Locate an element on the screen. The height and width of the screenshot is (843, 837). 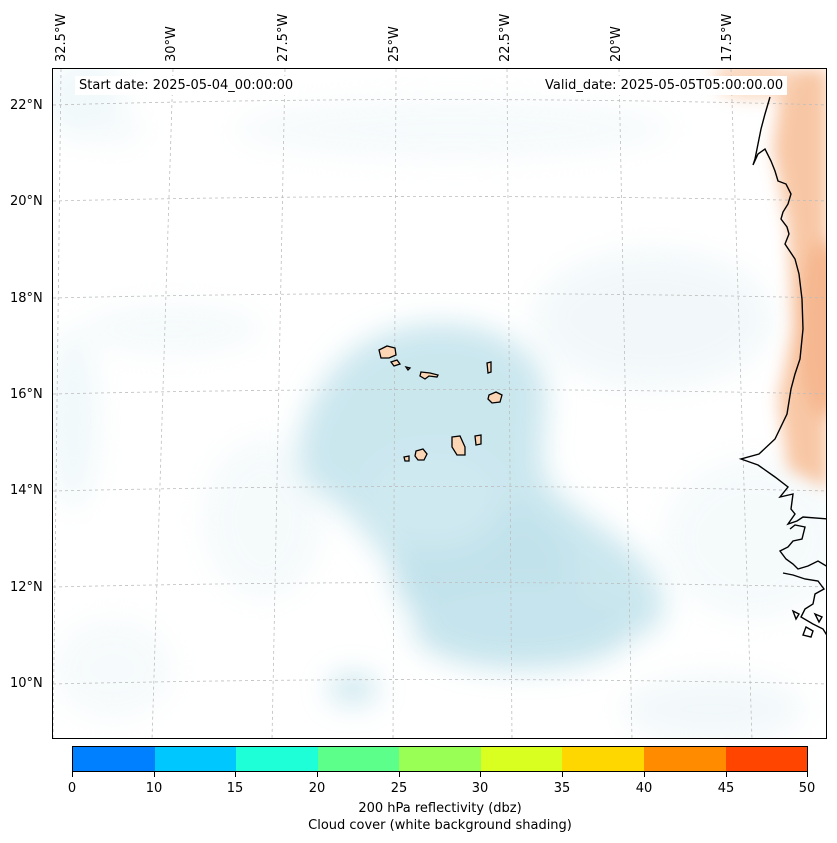
colorbar-label-50: 50 is located at coordinates (807, 788).